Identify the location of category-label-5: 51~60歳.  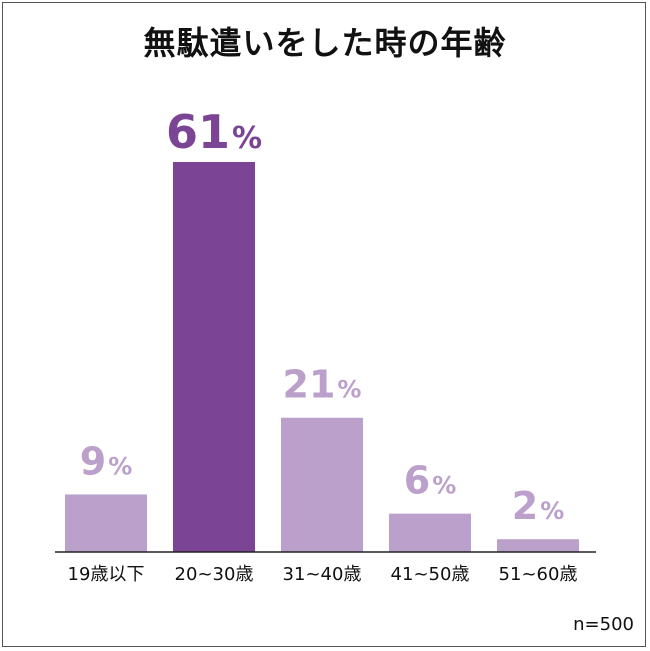
(538, 574).